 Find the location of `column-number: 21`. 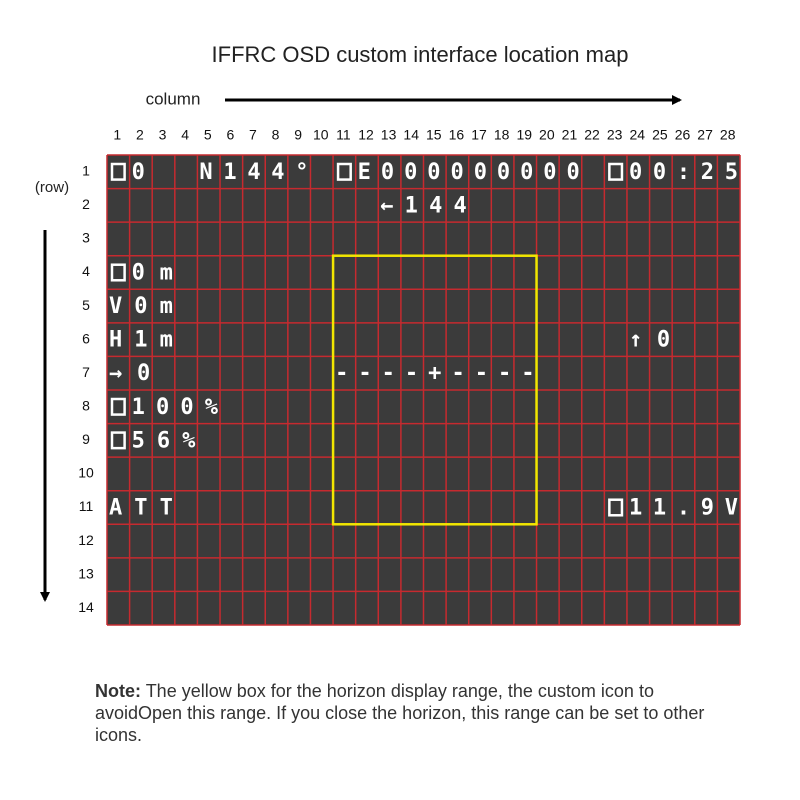

column-number: 21 is located at coordinates (570, 135).